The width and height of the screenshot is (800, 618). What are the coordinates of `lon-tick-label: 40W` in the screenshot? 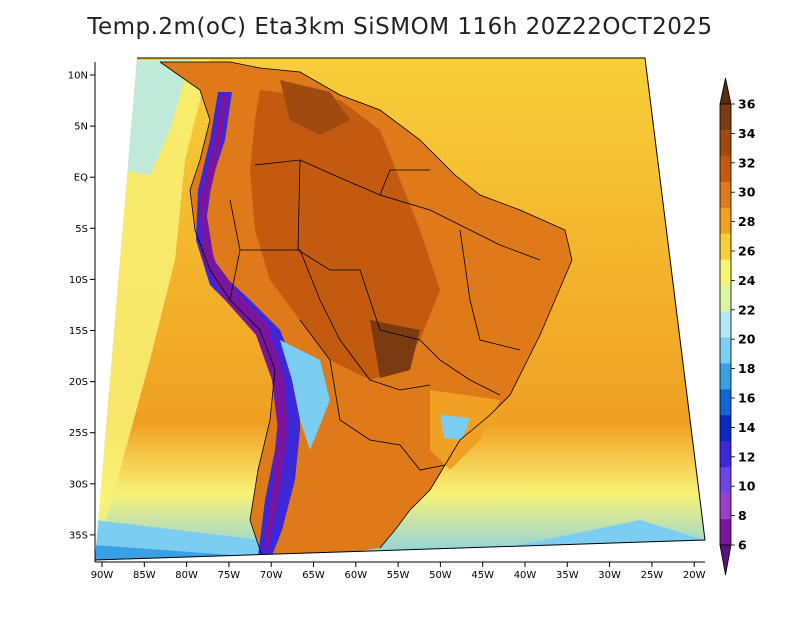 It's located at (525, 575).